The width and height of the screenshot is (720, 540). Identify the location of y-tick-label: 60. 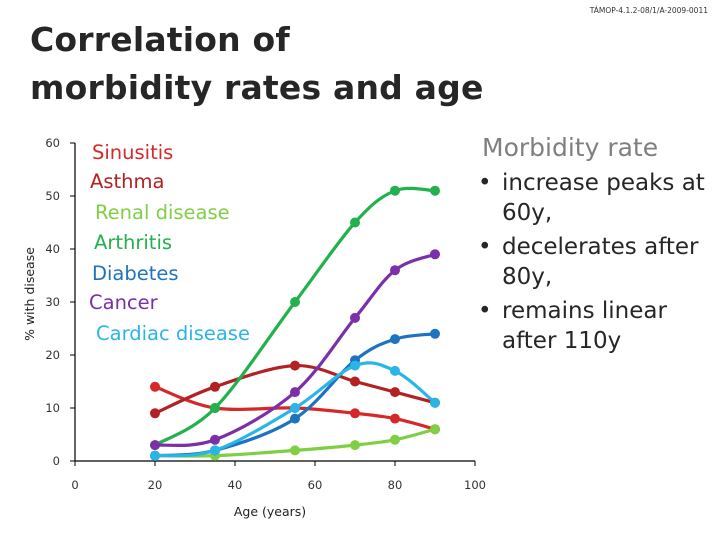
(52, 143).